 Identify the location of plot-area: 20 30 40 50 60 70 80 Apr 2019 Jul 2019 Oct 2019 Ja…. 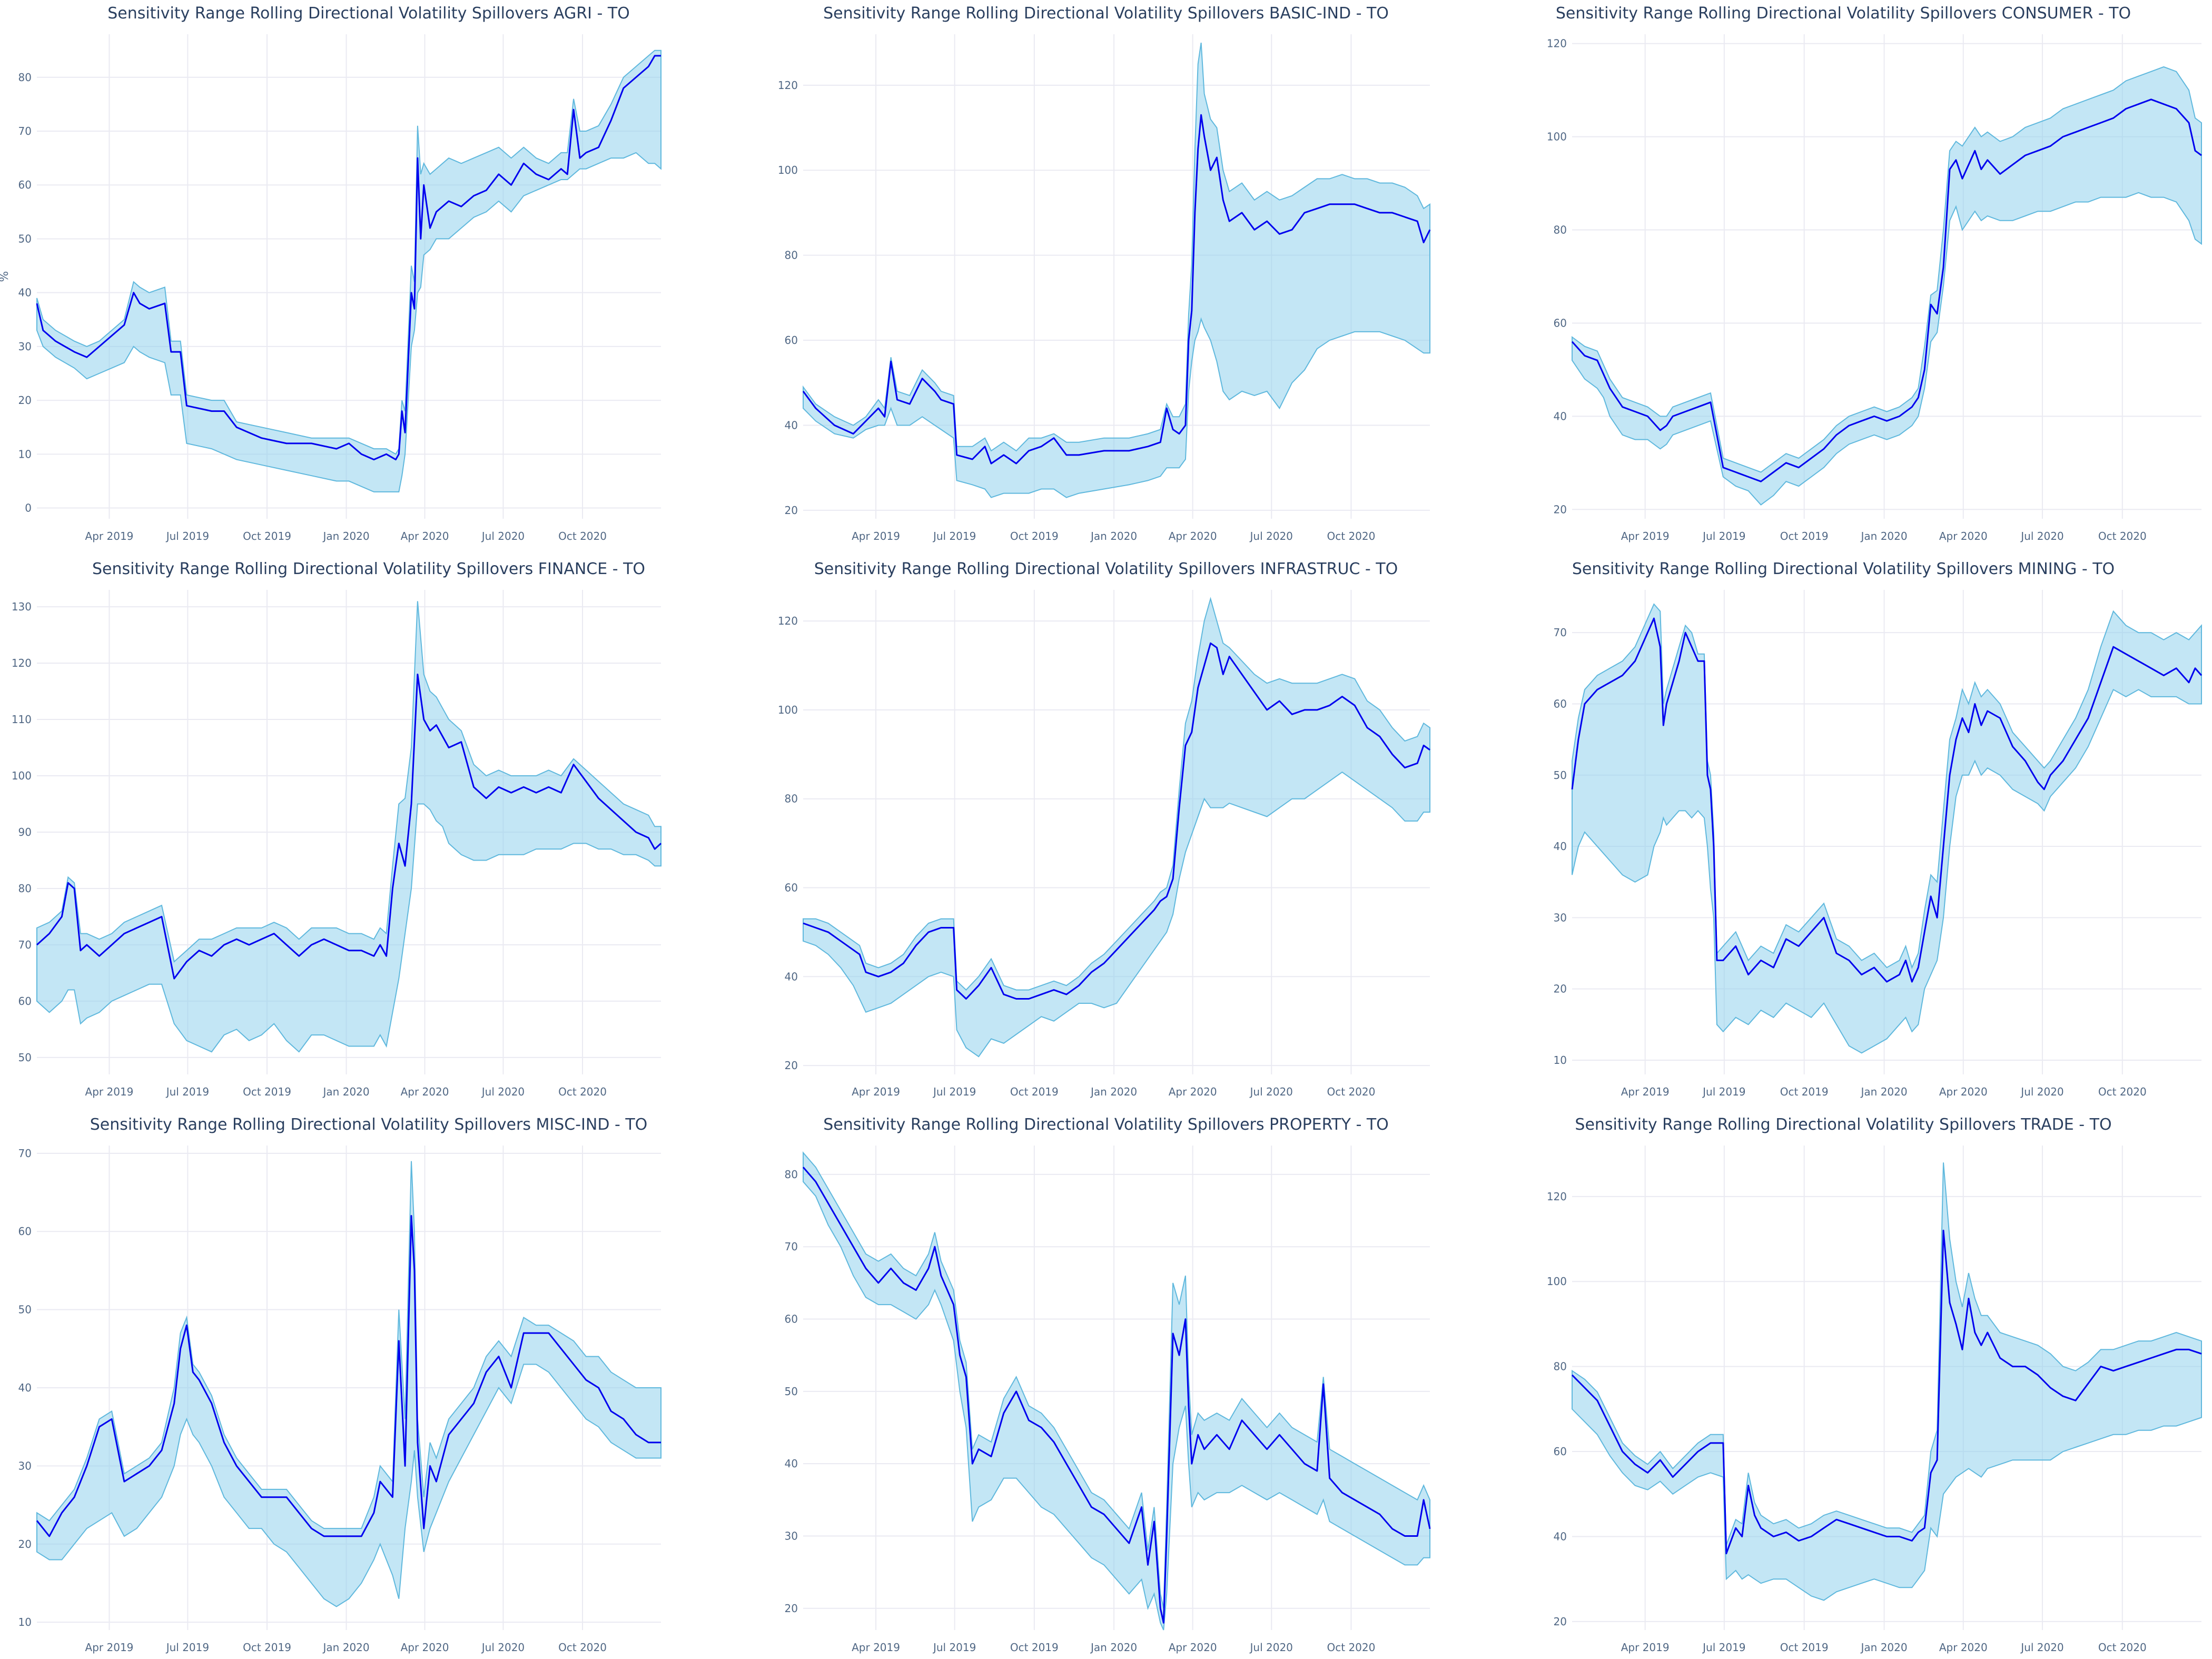
(1108, 1400).